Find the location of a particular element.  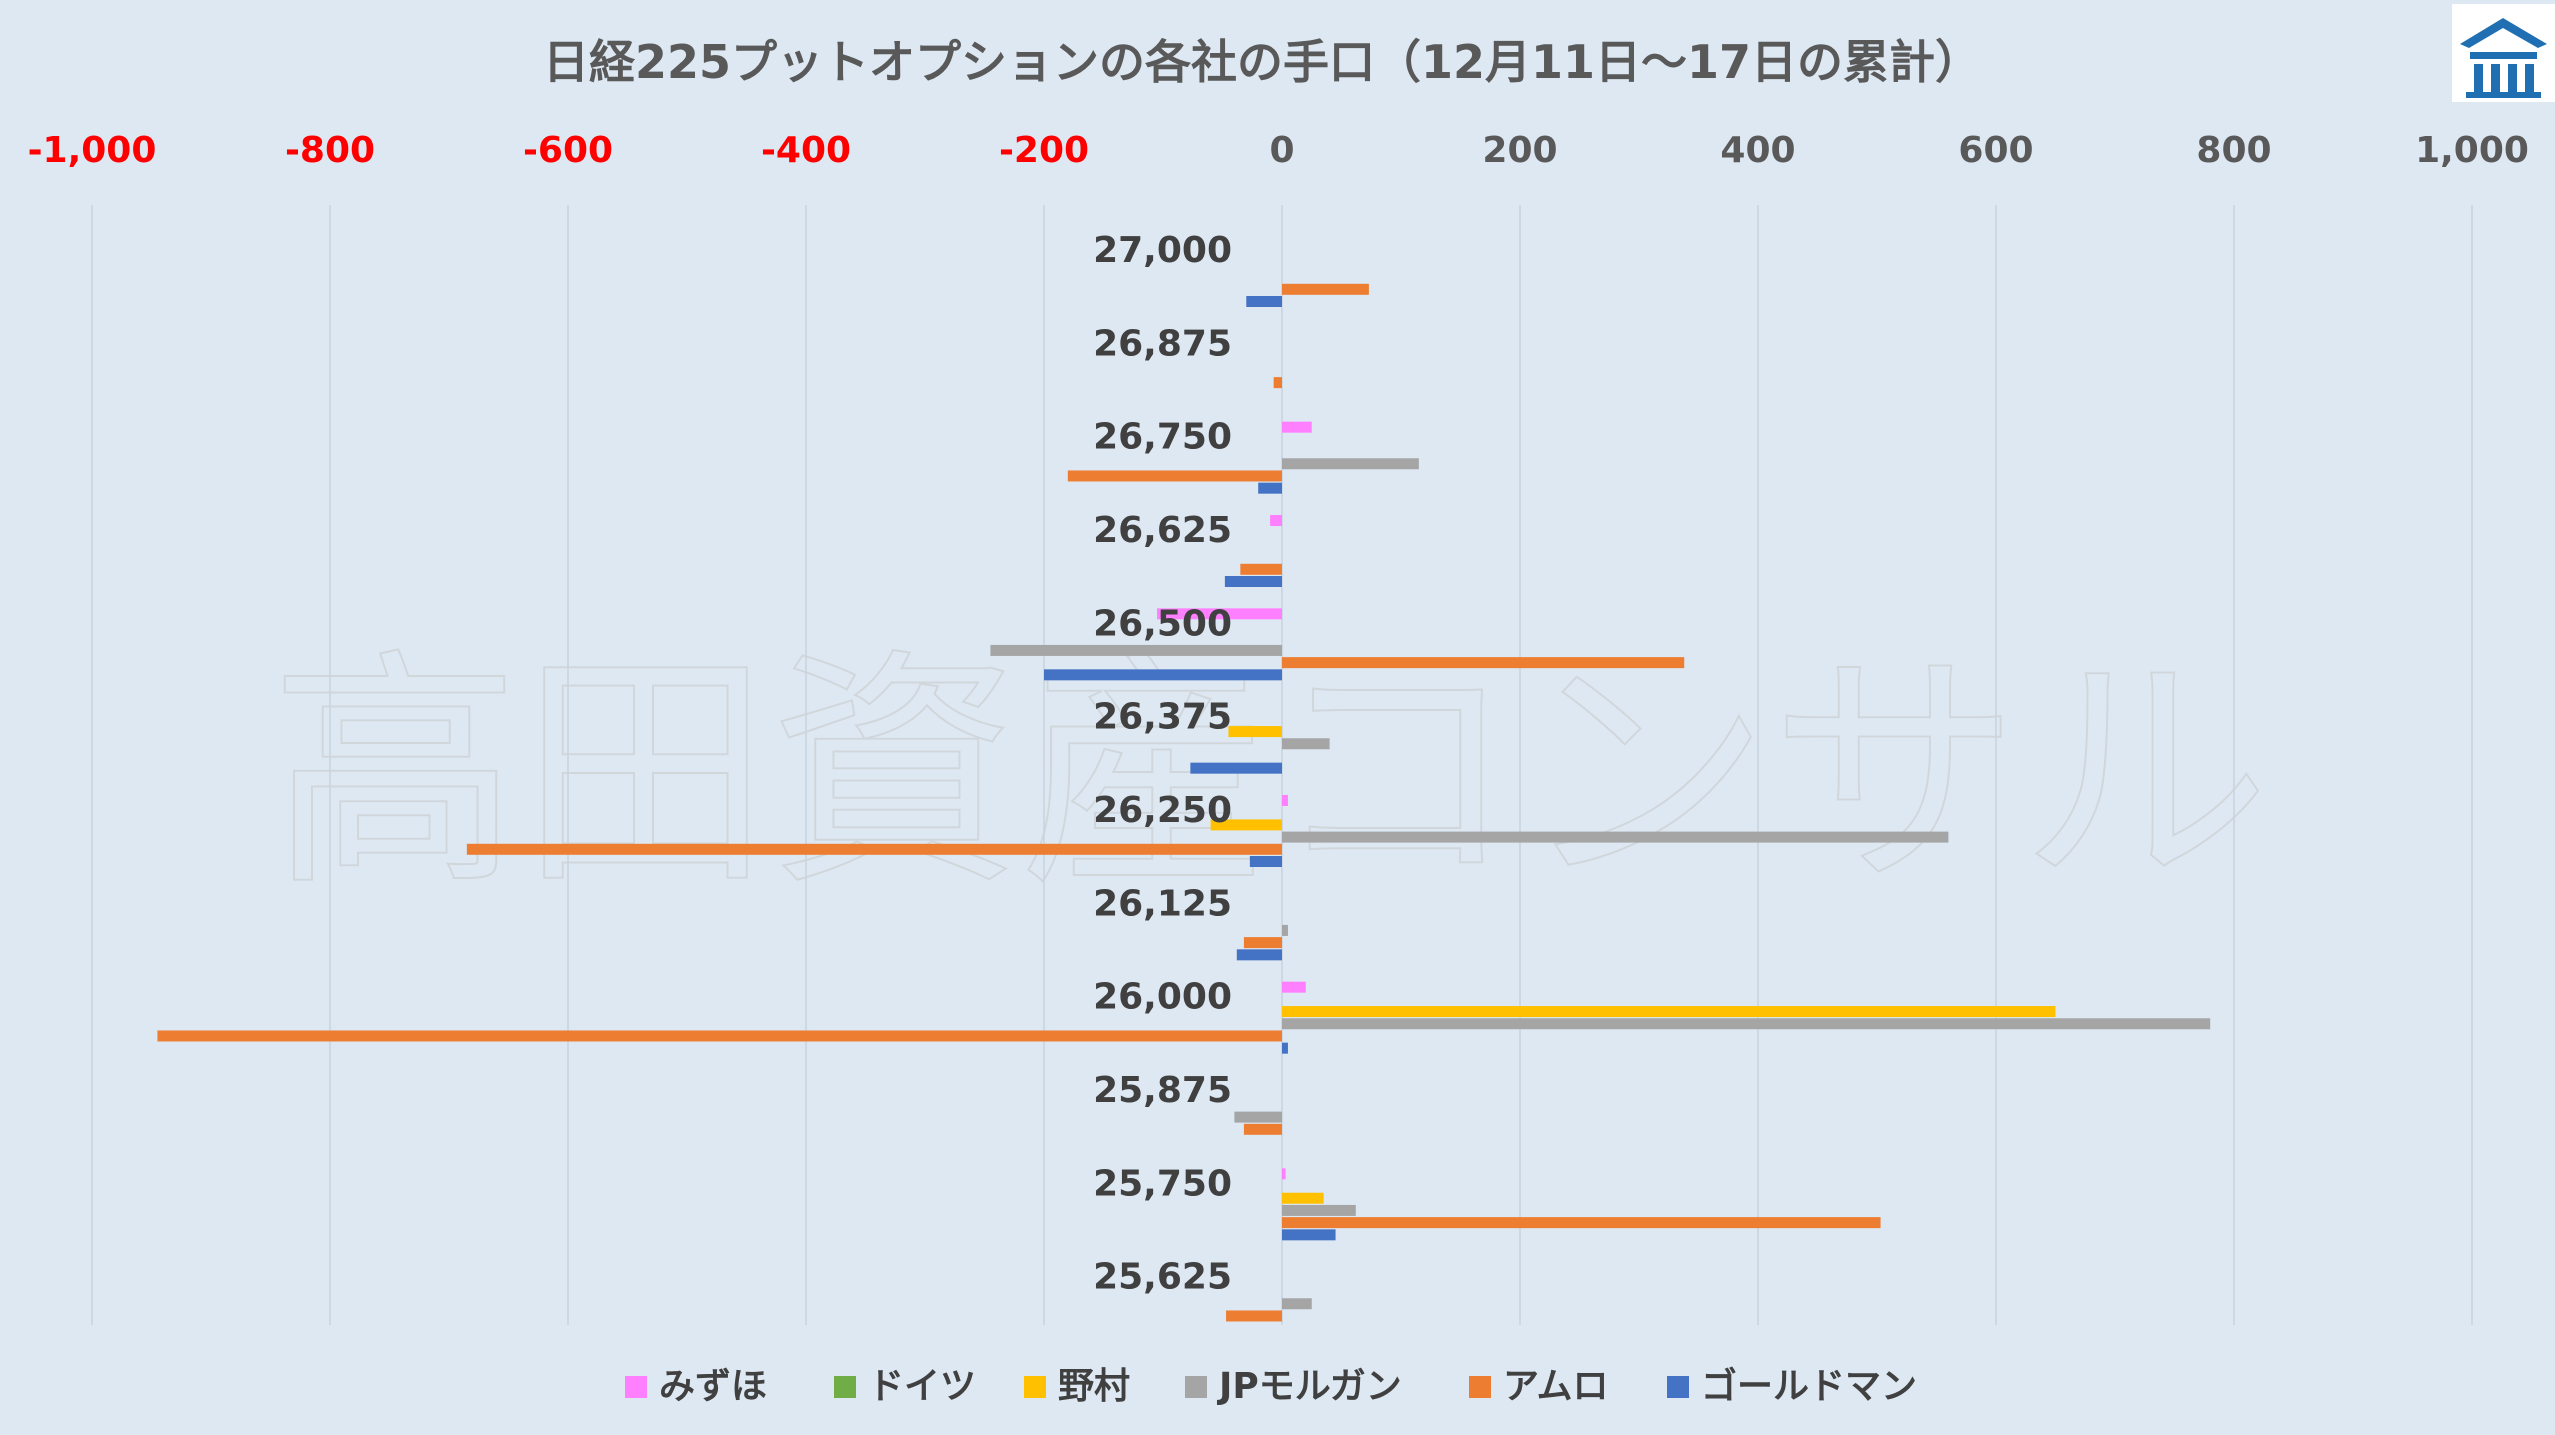

bar-みずほ-26,625 is located at coordinates (1276, 520).